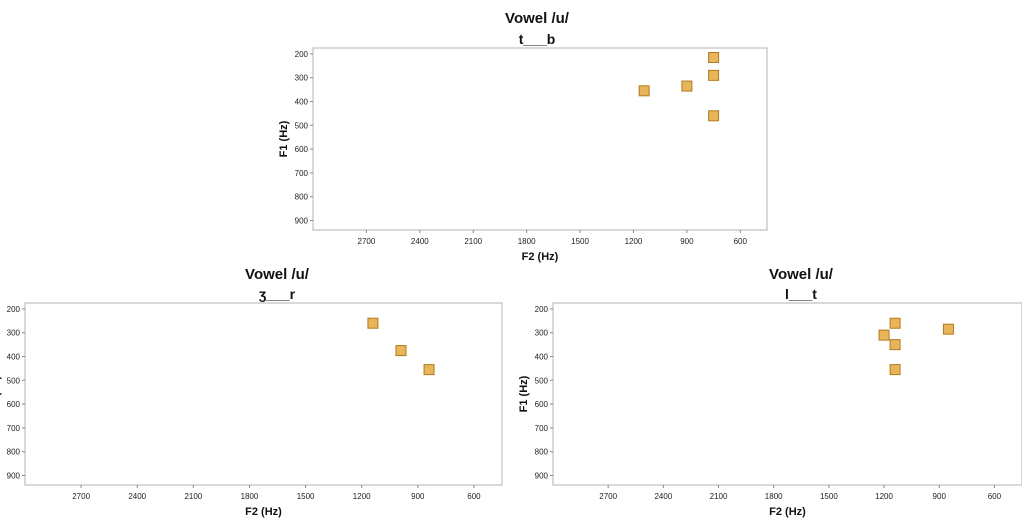 The height and width of the screenshot is (527, 1022). What do you see at coordinates (801, 294) in the screenshot?
I see `chart-context: l___t` at bounding box center [801, 294].